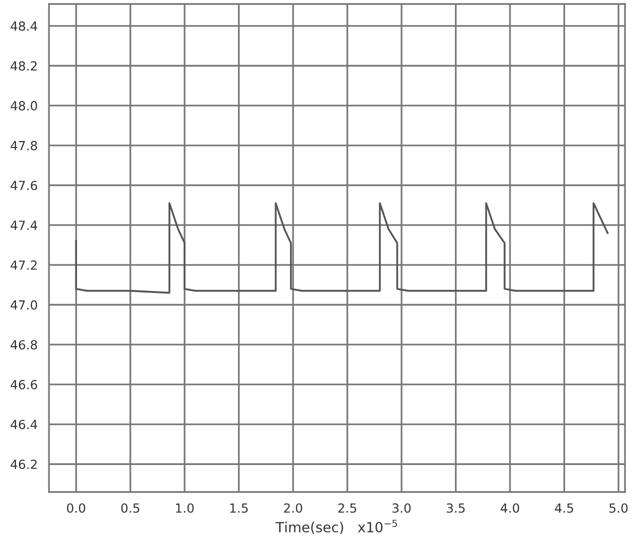 The width and height of the screenshot is (639, 557). What do you see at coordinates (24, 385) in the screenshot?
I see `y-tick-label: 46.6` at bounding box center [24, 385].